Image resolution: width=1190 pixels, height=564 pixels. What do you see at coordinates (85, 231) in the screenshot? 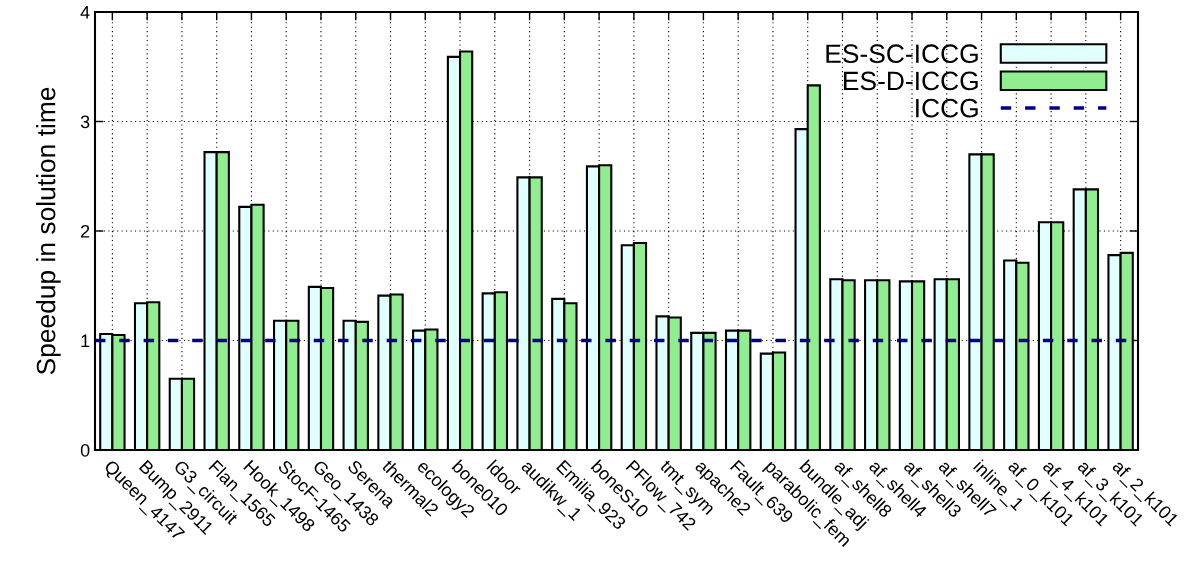
I see `y-tick-label: 2` at bounding box center [85, 231].